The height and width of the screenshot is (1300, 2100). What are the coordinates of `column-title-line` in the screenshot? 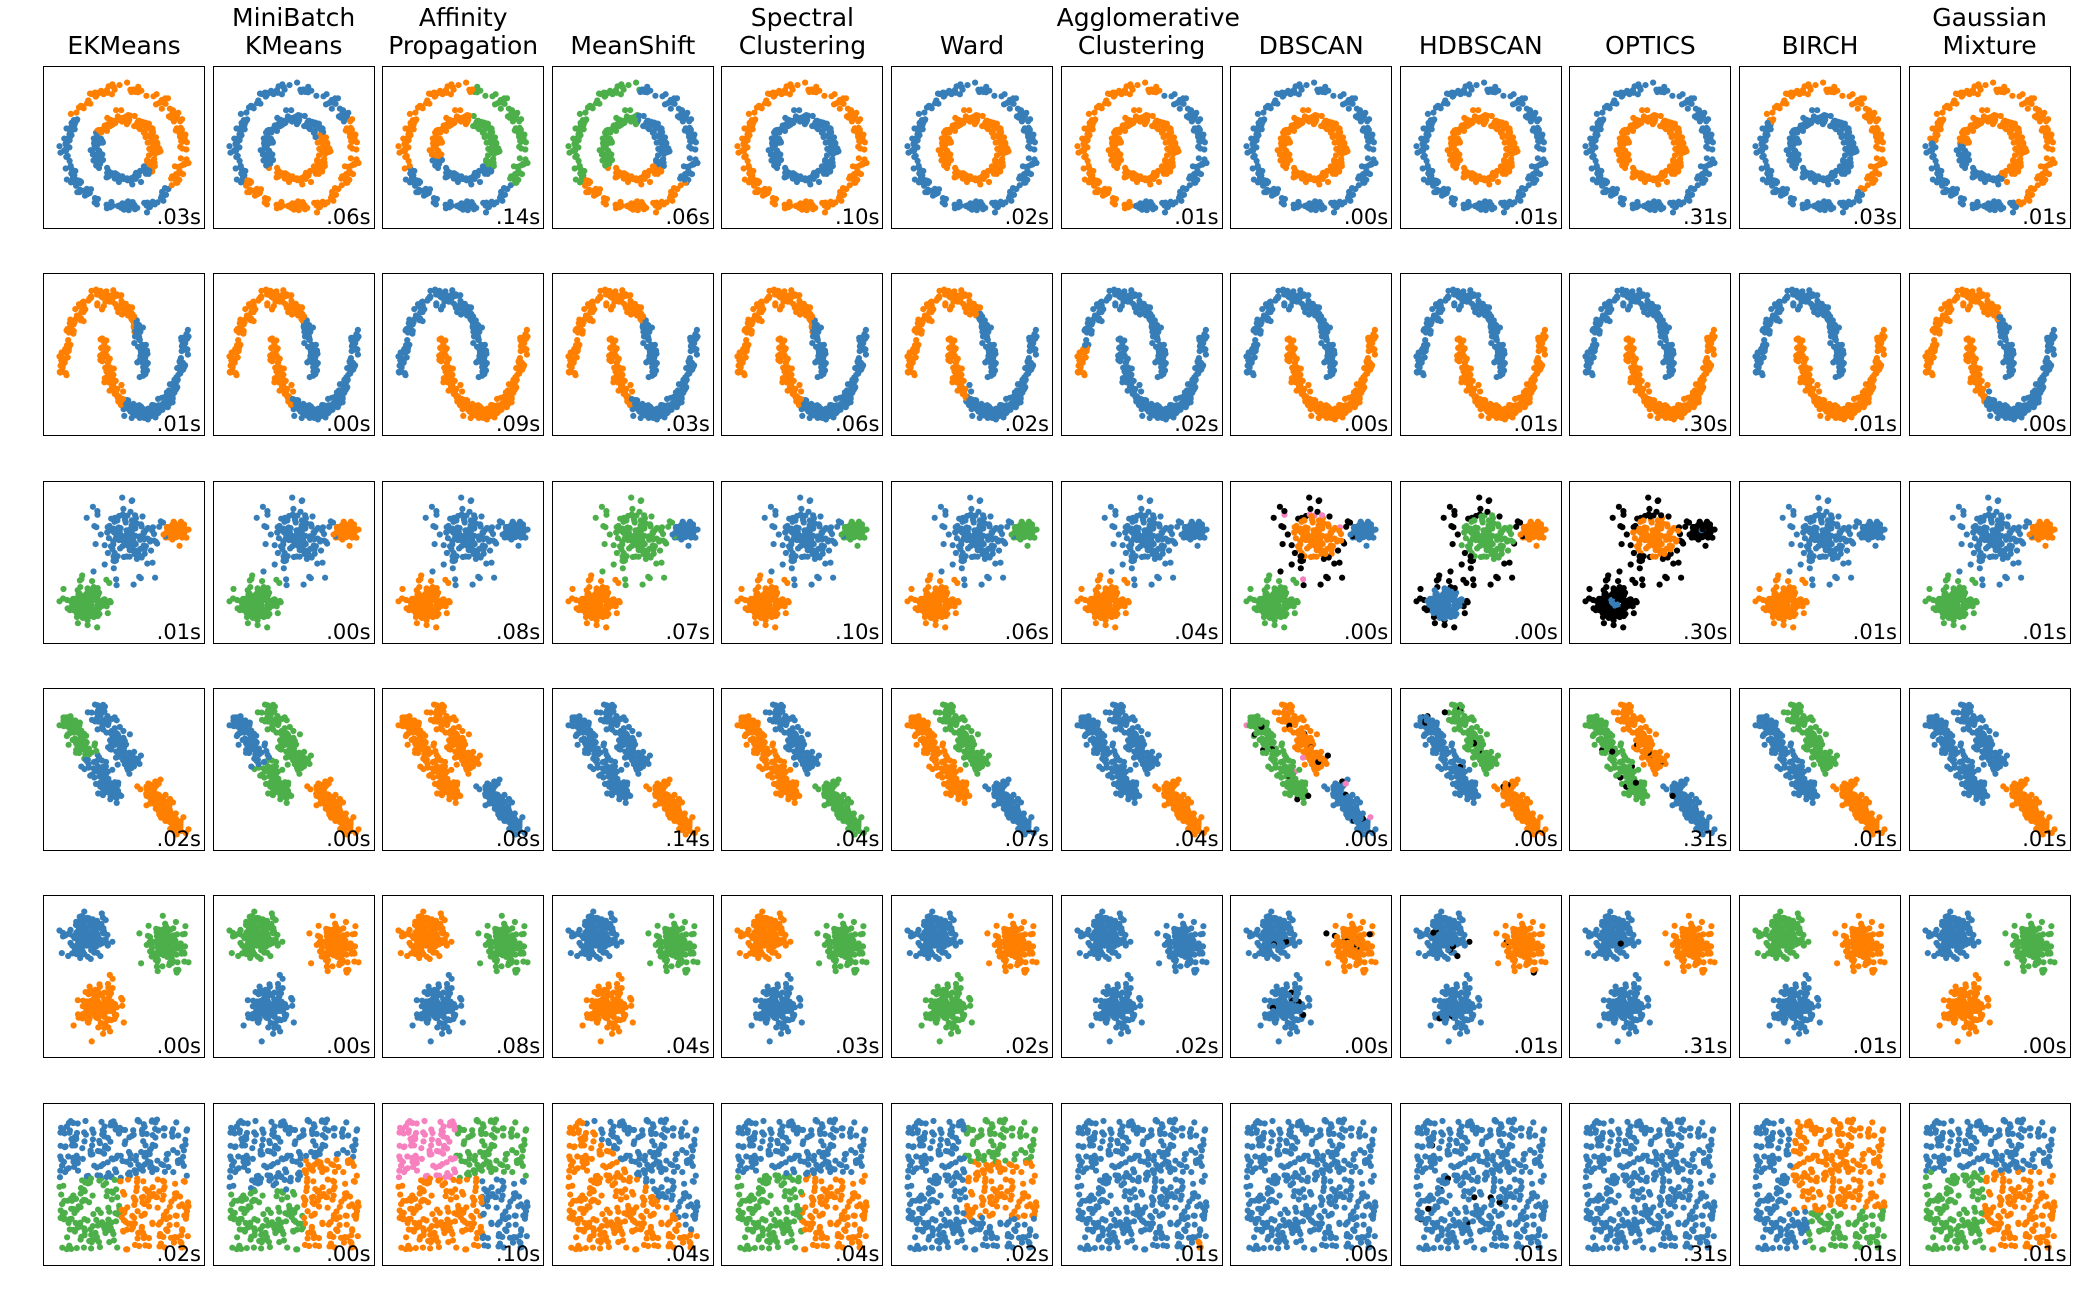 It's located at (1481, 18).